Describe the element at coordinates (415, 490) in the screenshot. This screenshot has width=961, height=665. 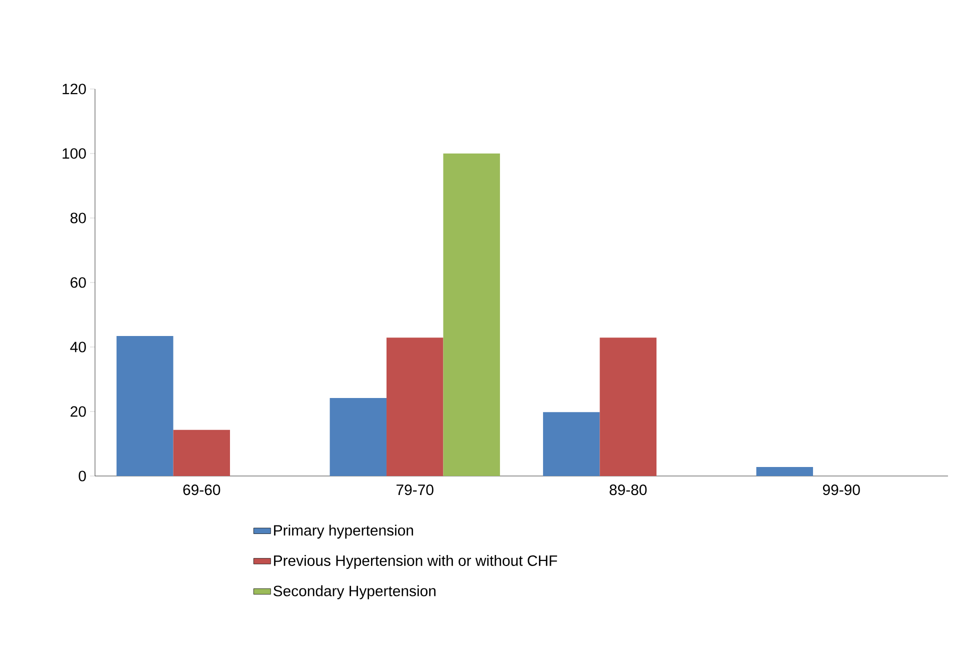
I see `x-tick-label: 79-70` at that location.